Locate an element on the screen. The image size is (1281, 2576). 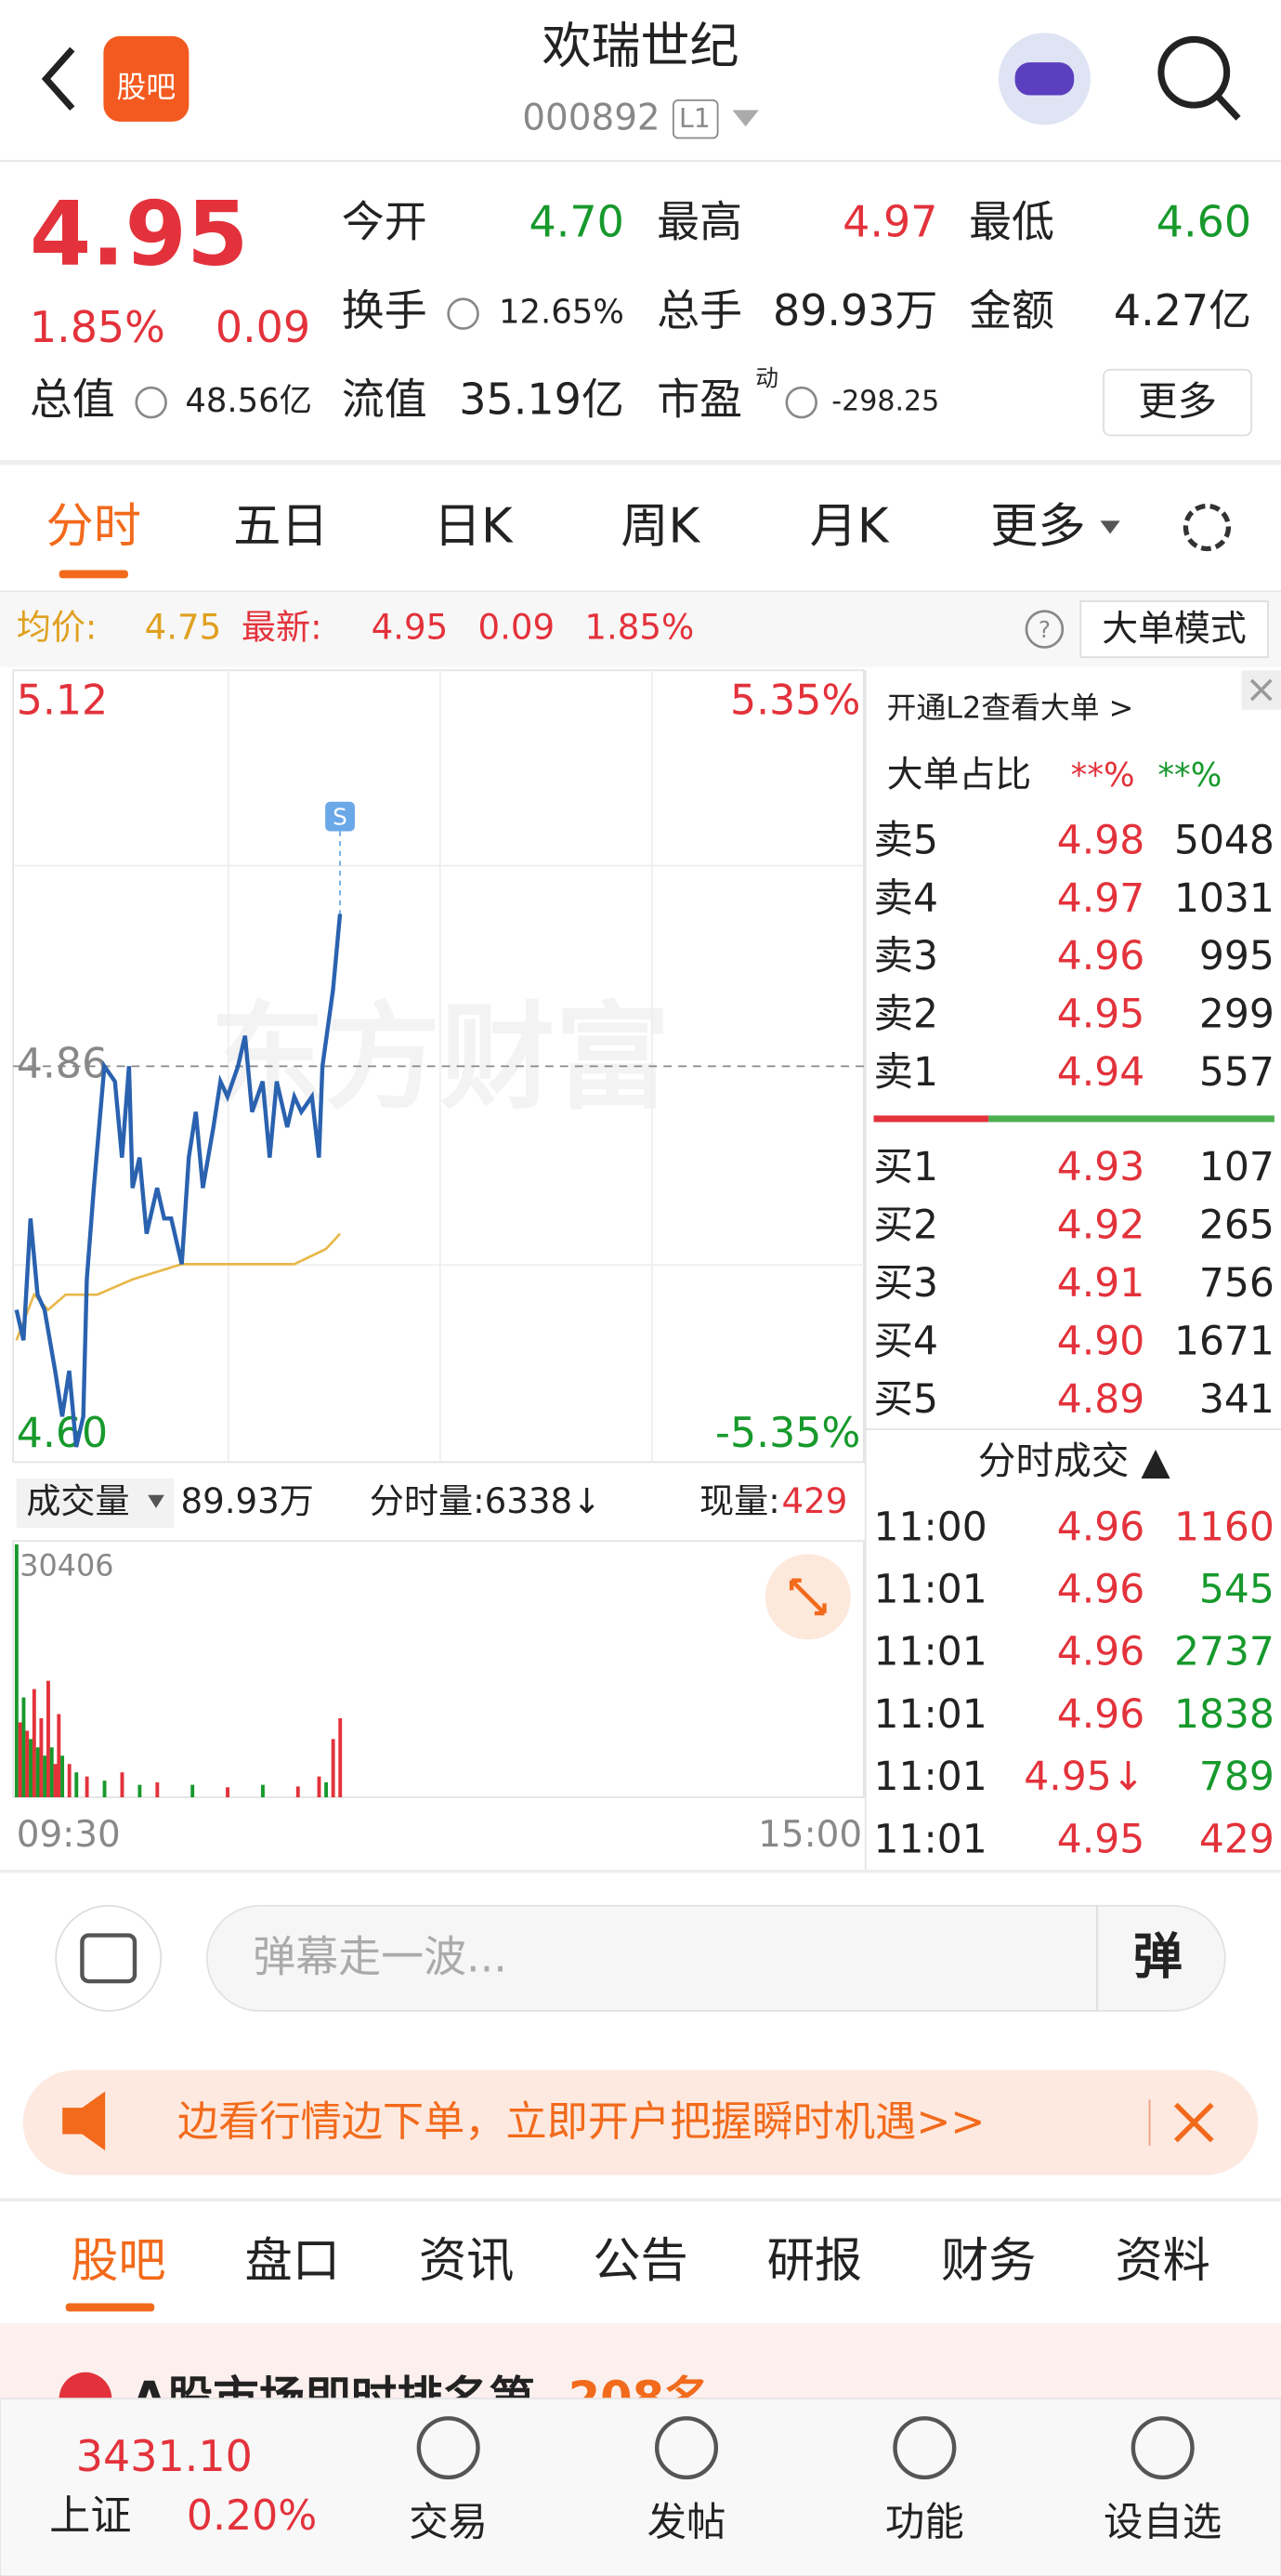
vol-selector is located at coordinates (95, 1504).